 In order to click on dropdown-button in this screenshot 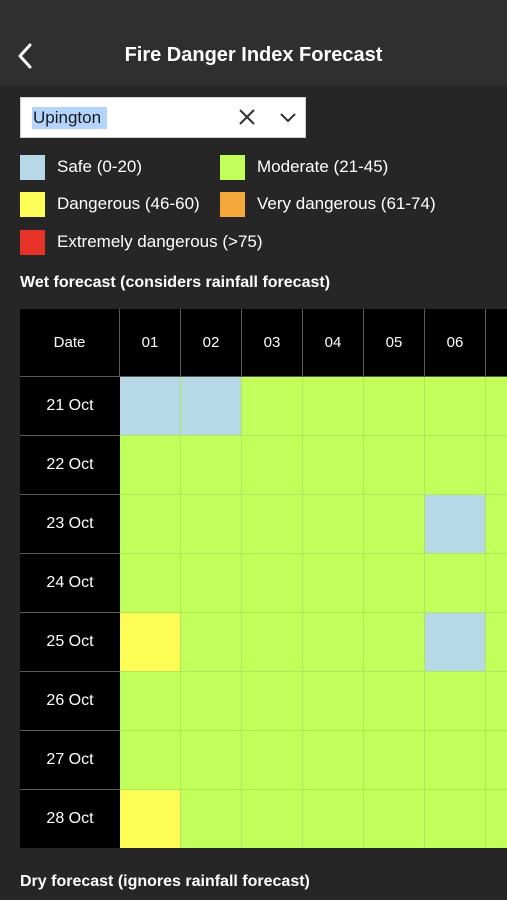, I will do `click(288, 118)`.